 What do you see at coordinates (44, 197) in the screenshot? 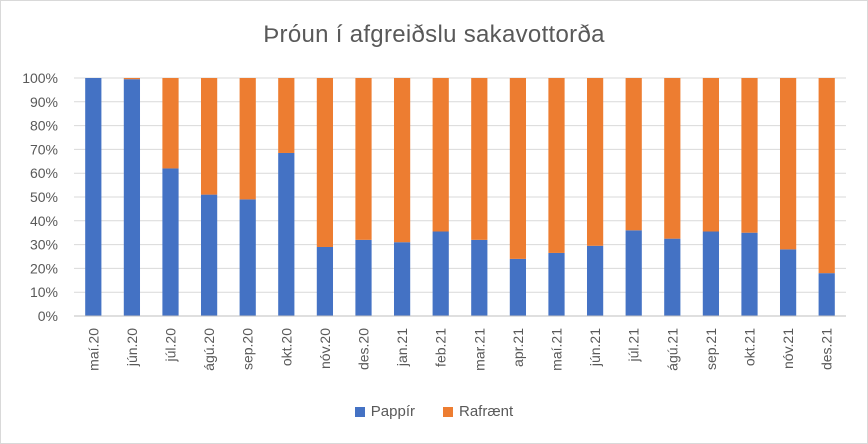
I see `y-tick-label: 50%` at bounding box center [44, 197].